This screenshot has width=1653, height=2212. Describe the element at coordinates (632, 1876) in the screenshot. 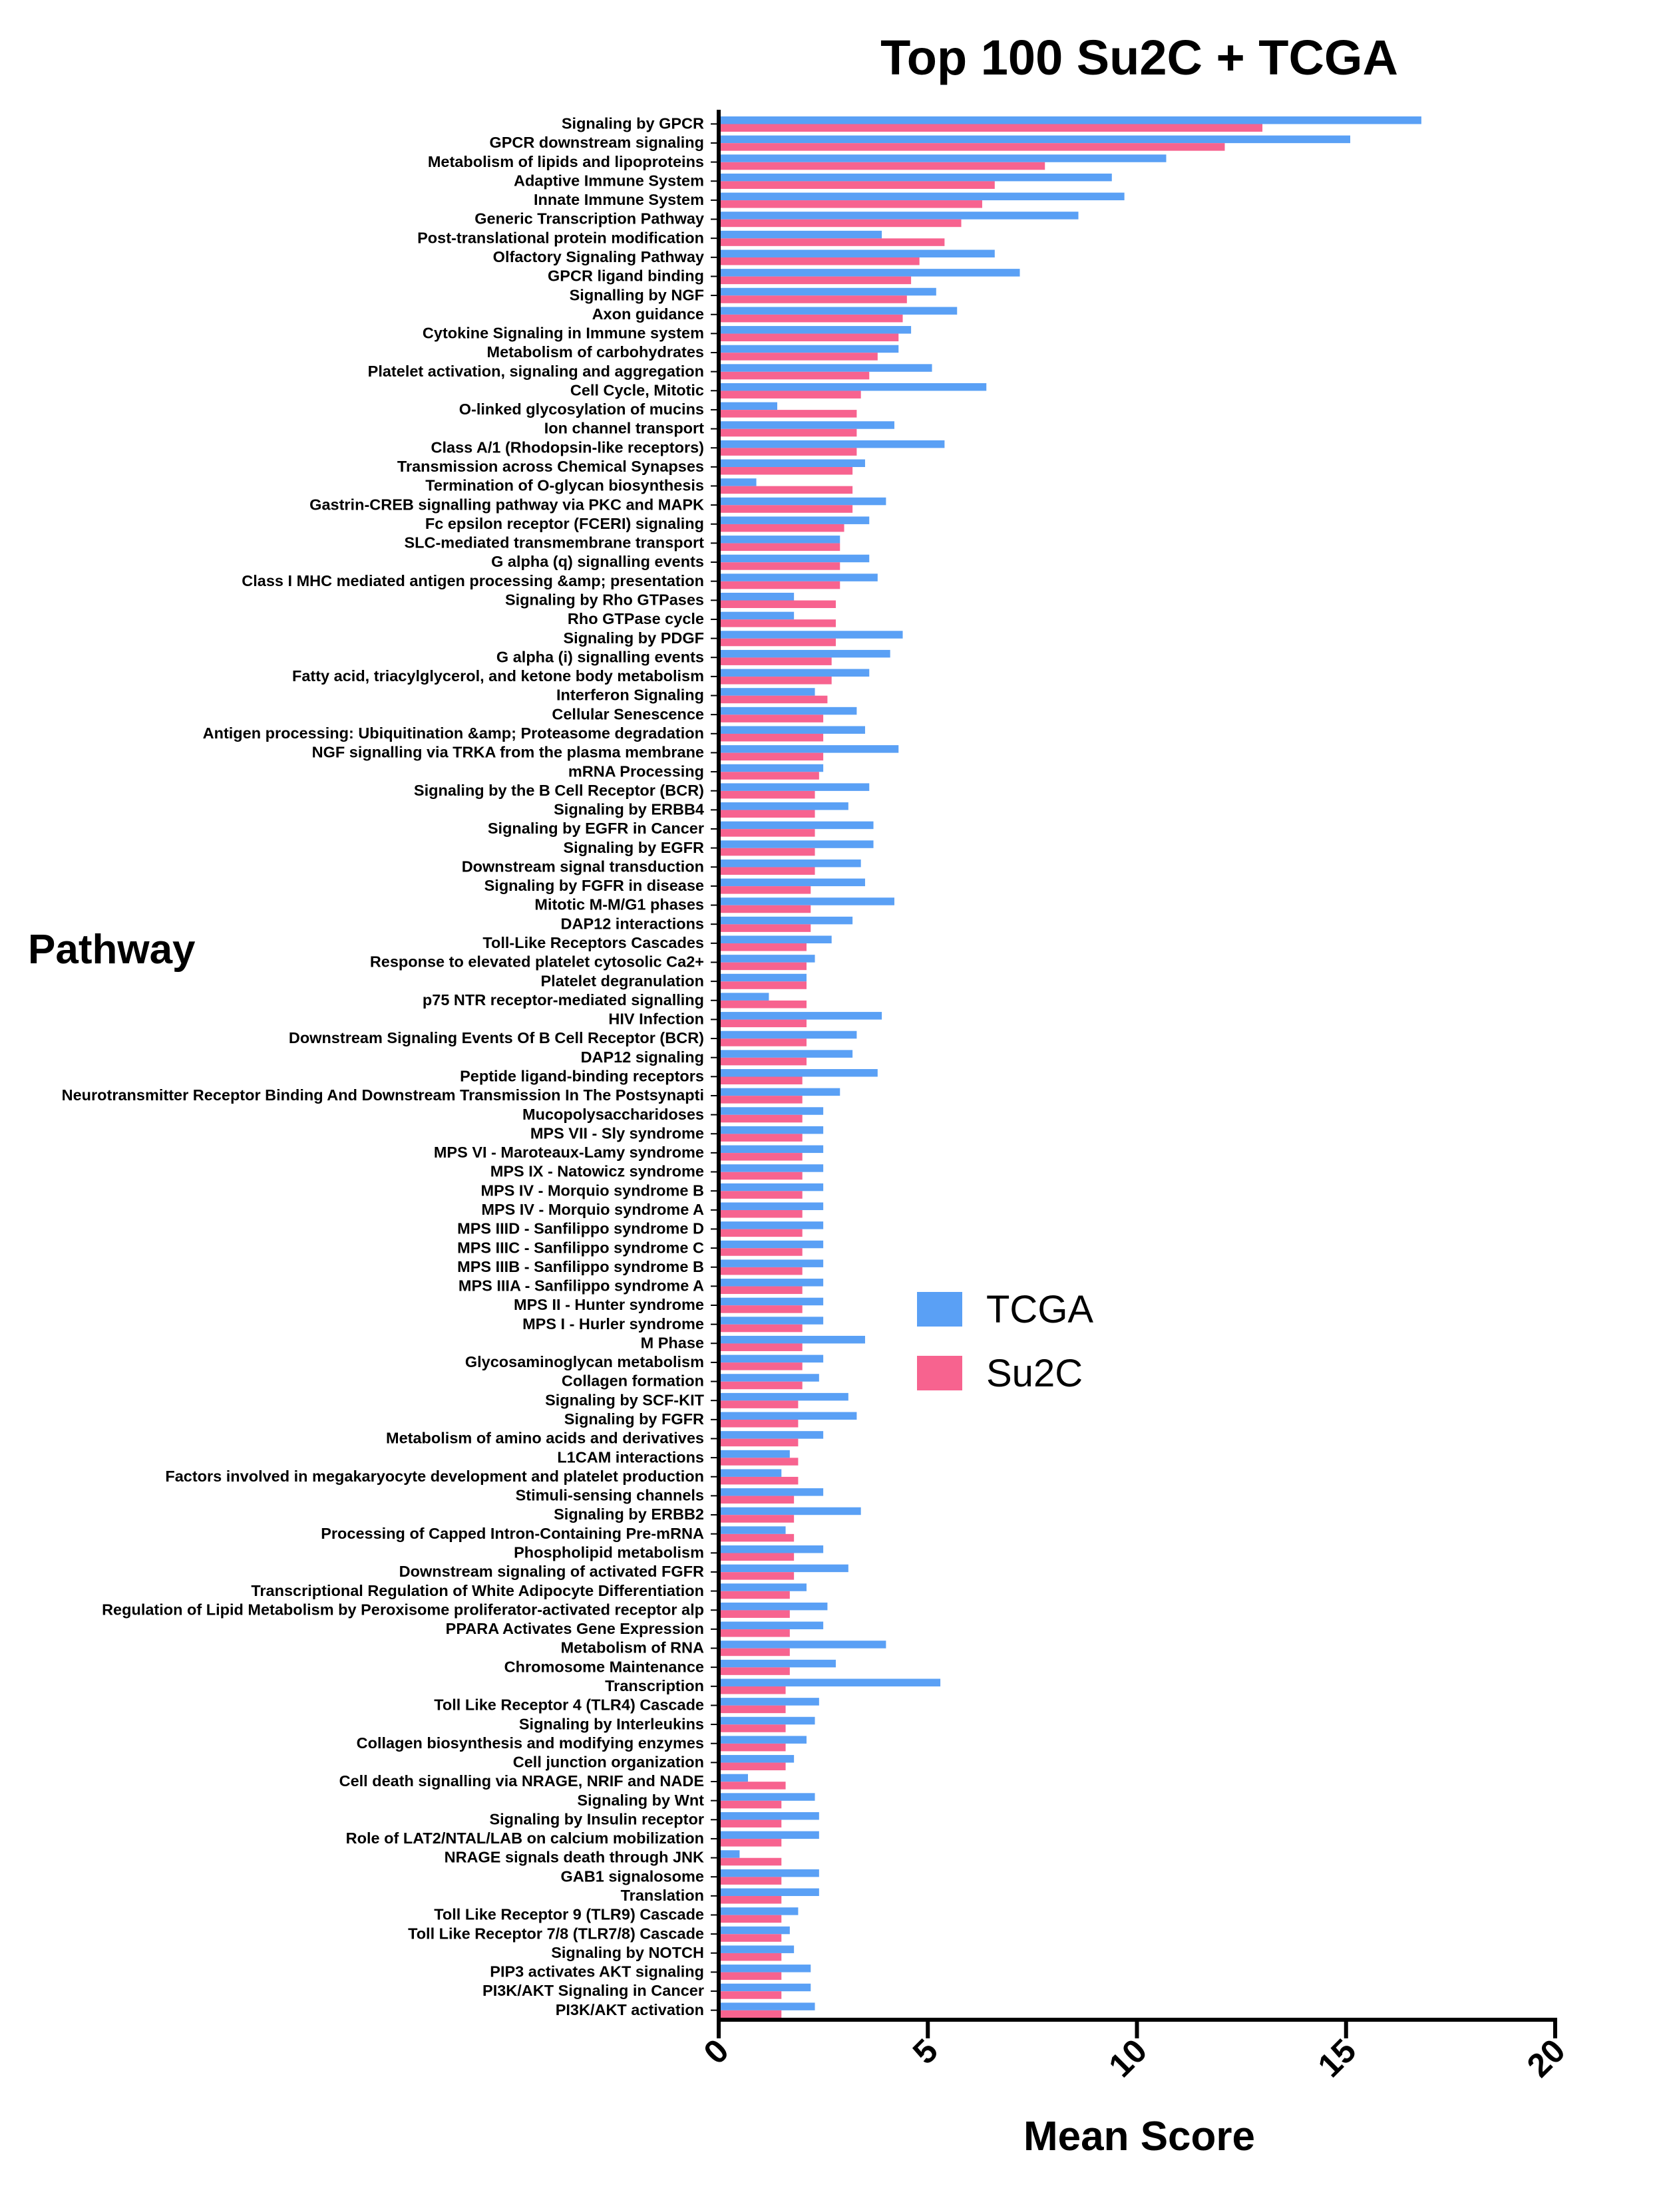

I see `category-label: GAB1 signalosome` at that location.